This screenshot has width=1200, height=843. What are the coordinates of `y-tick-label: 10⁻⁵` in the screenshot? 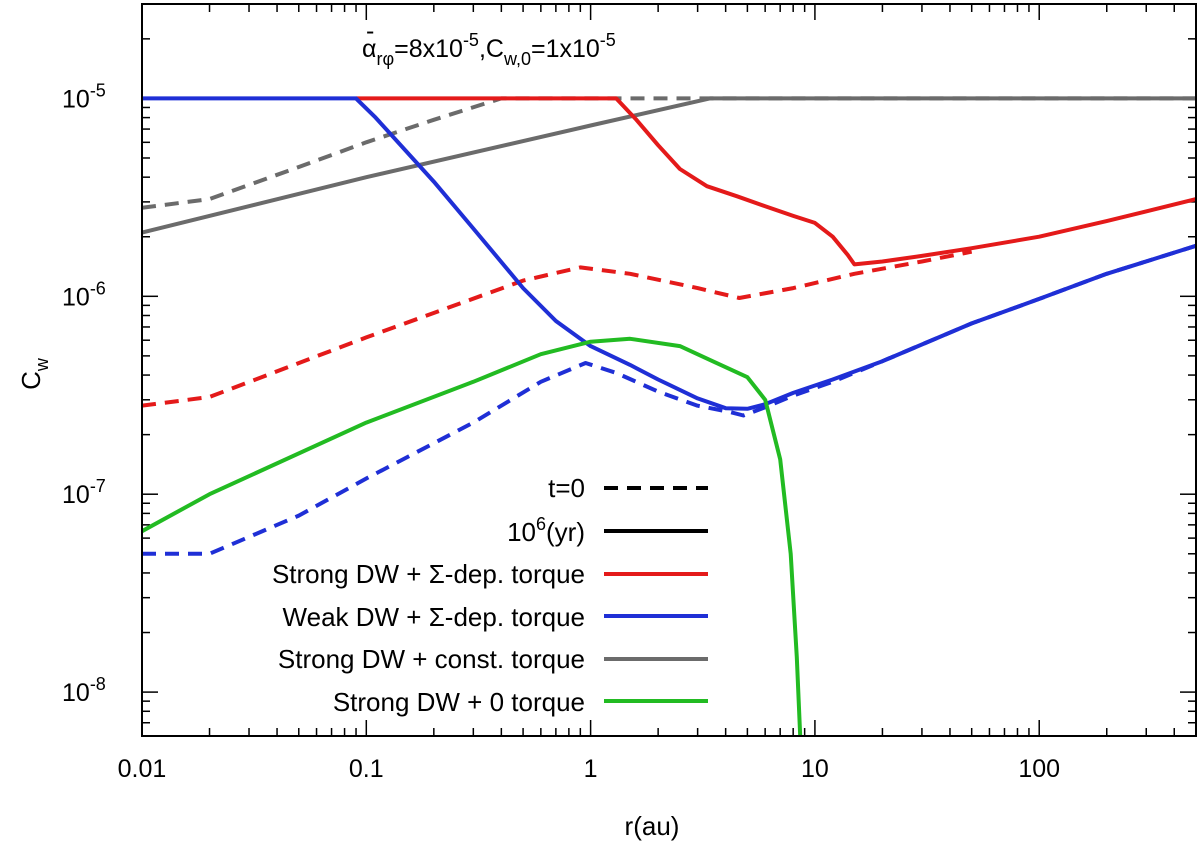 It's located at (84, 96).